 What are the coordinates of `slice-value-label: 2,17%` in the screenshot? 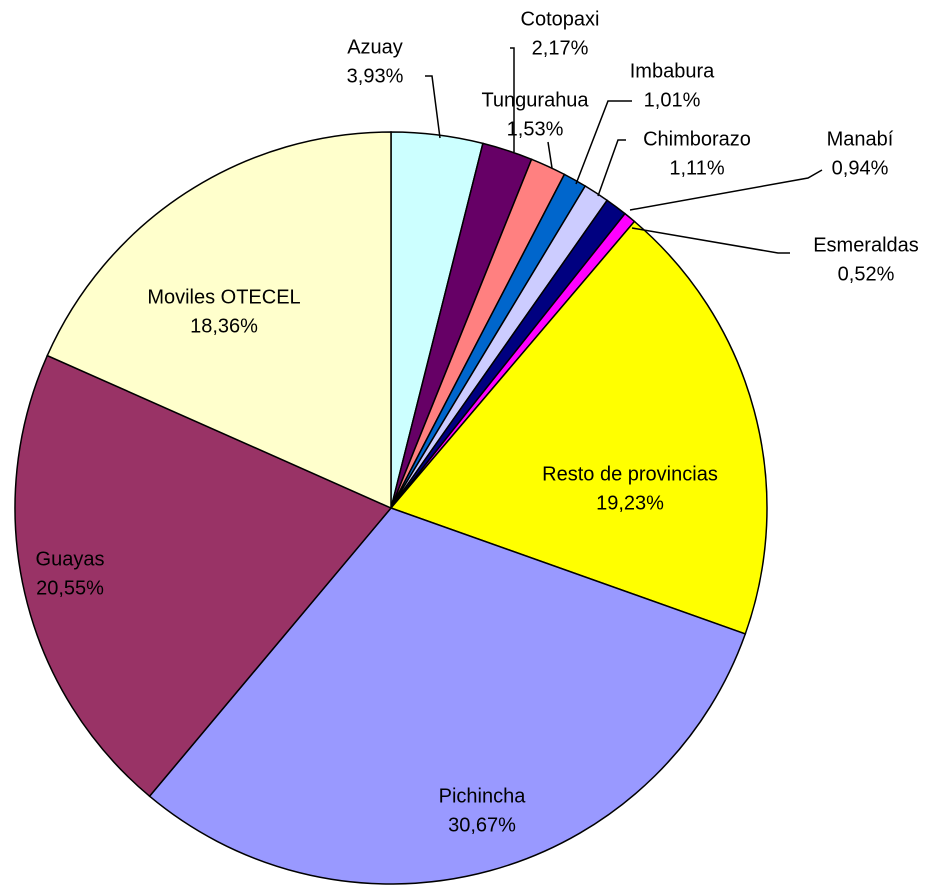 It's located at (560, 48).